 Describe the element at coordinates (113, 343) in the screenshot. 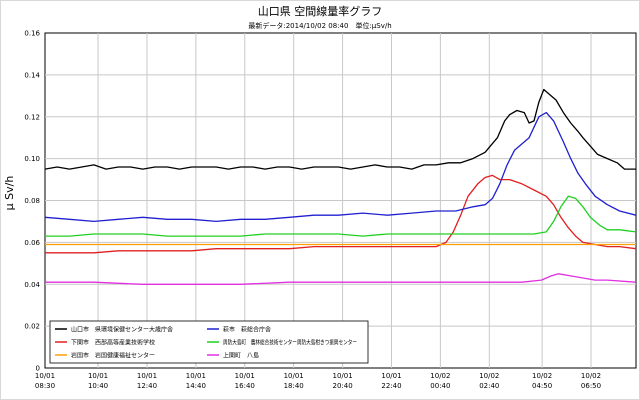

I see `legend-entry-label: 下関市 西部高等産業技術学校` at that location.